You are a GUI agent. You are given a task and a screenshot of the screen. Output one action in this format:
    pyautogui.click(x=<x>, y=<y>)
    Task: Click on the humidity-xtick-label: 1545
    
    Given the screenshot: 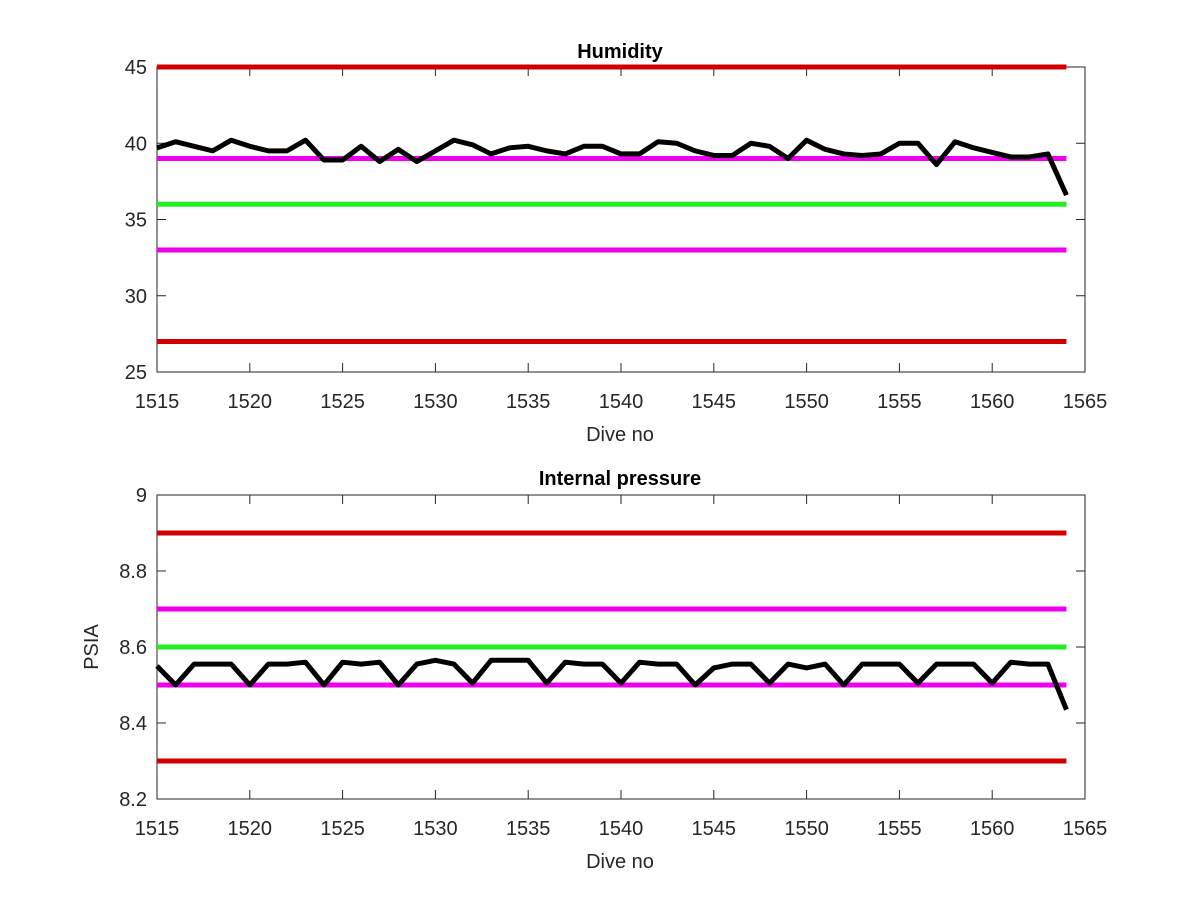 What is the action you would take?
    pyautogui.click(x=714, y=402)
    